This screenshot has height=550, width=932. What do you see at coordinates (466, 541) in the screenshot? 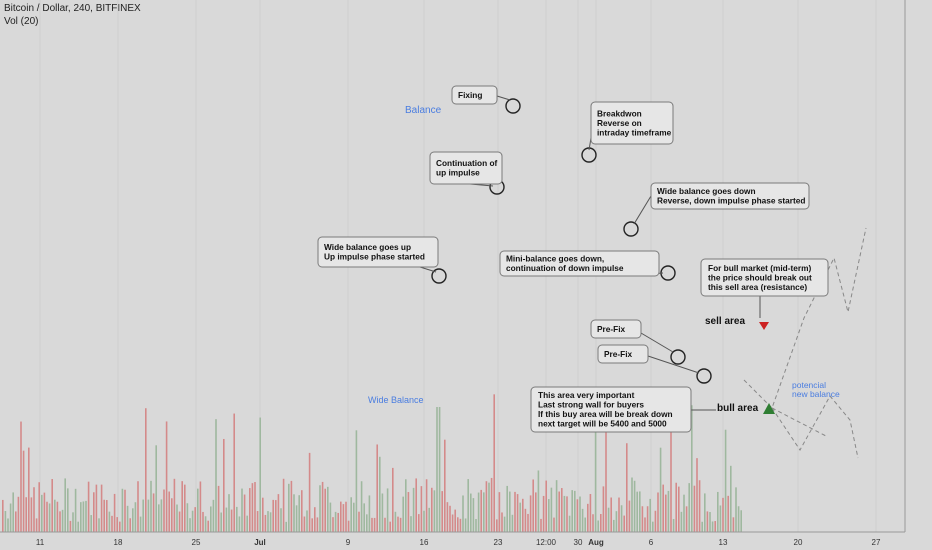
I see `time-axis-bg` at bounding box center [466, 541].